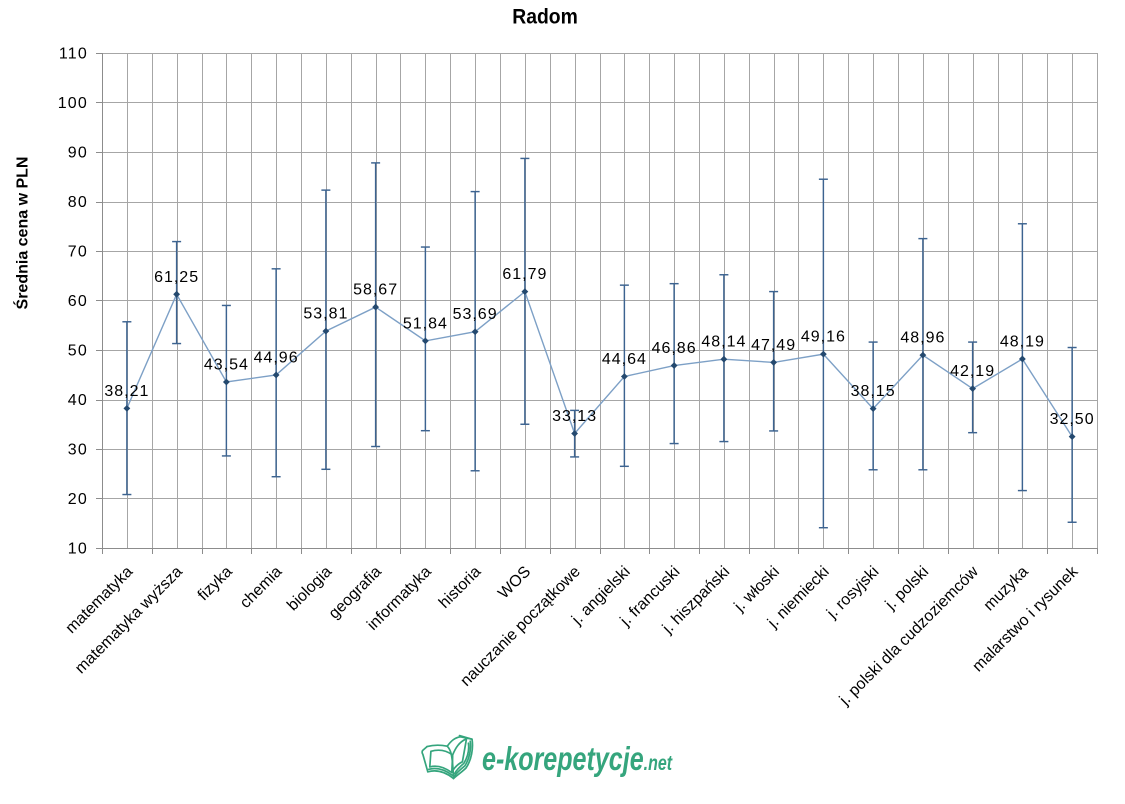 This screenshot has height=804, width=1125. I want to click on svg-text: 50, so click(78, 351).